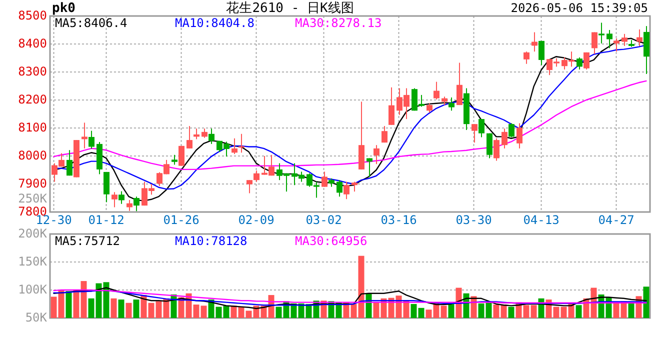 The image size is (660, 360). Describe the element at coordinates (32, 183) in the screenshot. I see `y-tick-label: 7900` at that location.